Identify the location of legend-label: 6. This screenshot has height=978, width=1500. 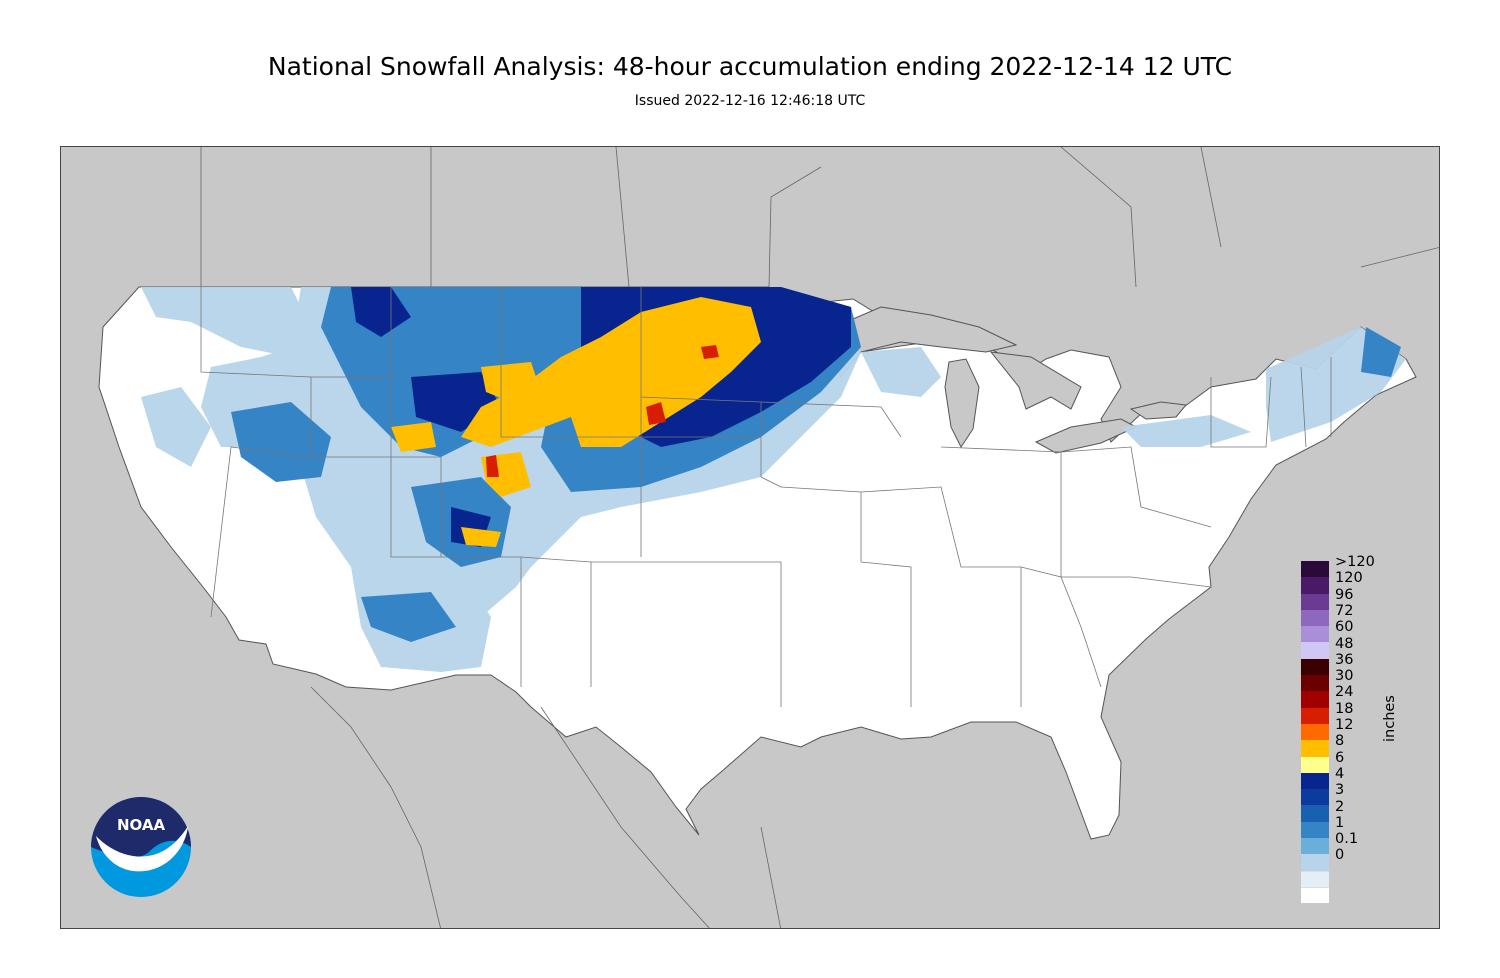
(1340, 757).